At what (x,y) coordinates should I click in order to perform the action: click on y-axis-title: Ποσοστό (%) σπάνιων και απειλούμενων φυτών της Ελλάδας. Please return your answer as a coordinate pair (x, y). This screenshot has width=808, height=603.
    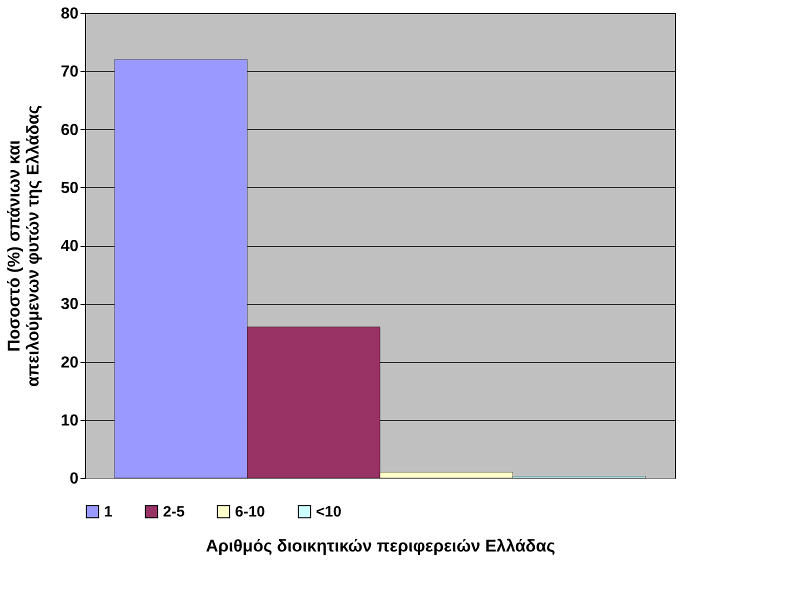
    Looking at the image, I should click on (23, 246).